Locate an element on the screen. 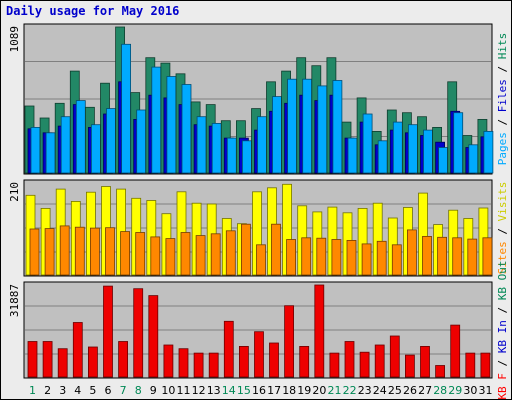 The height and width of the screenshot is (400, 512). y-max-label: 210 is located at coordinates (14, 192).